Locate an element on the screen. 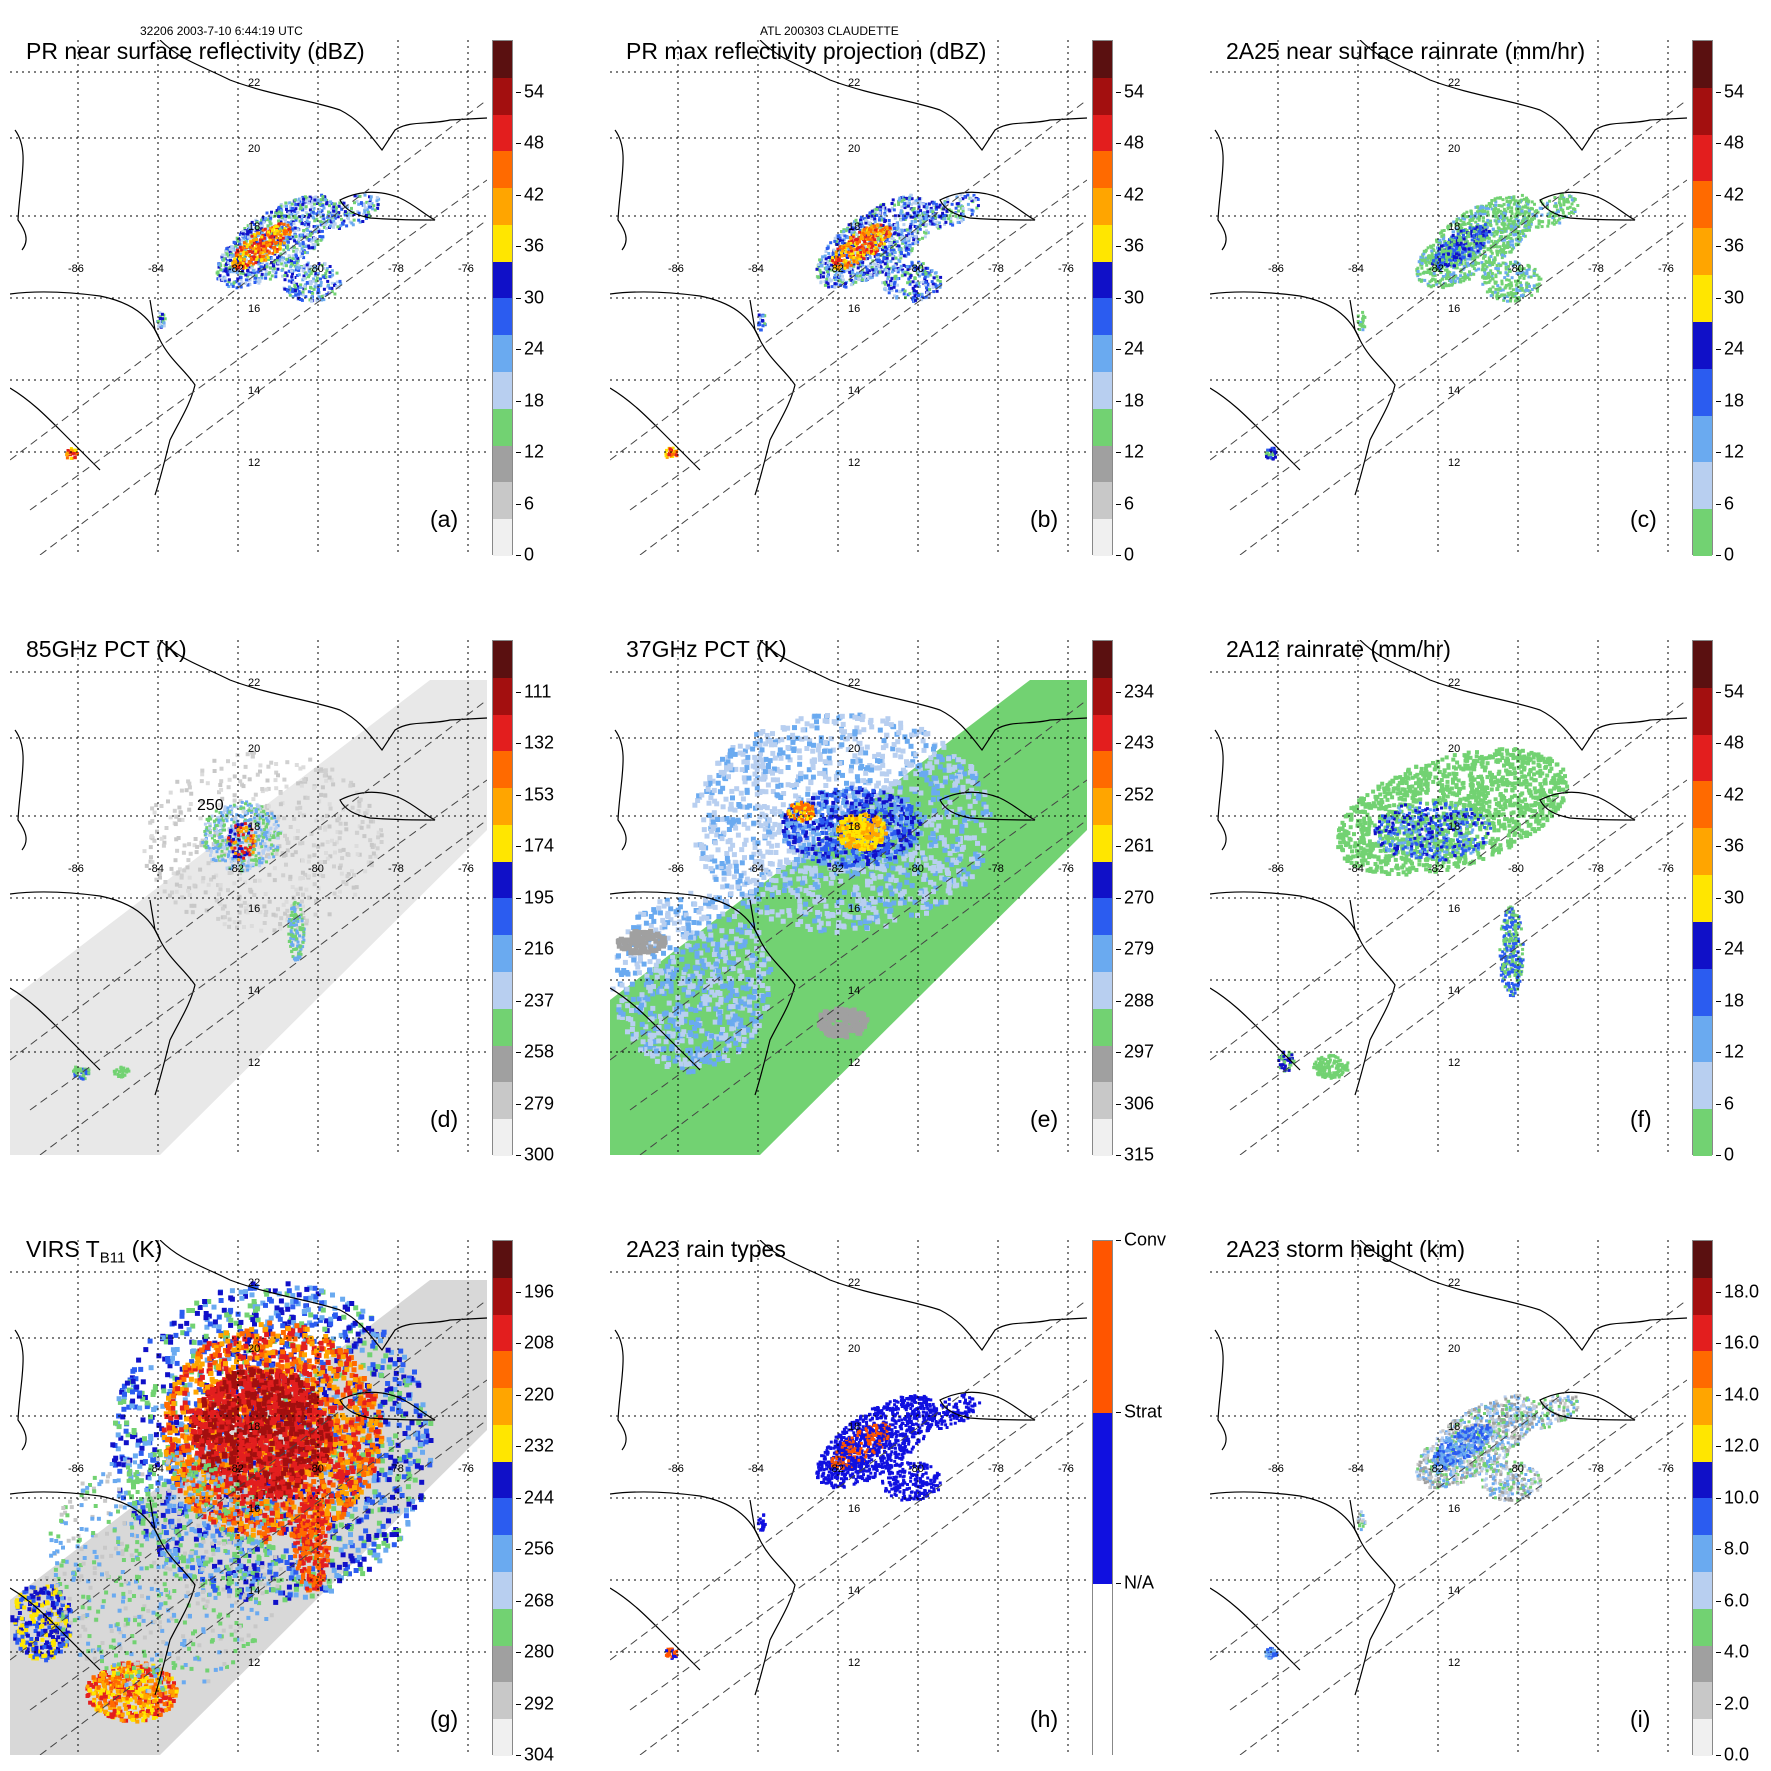  colorbar-tick-label: 220 is located at coordinates (539, 1394).